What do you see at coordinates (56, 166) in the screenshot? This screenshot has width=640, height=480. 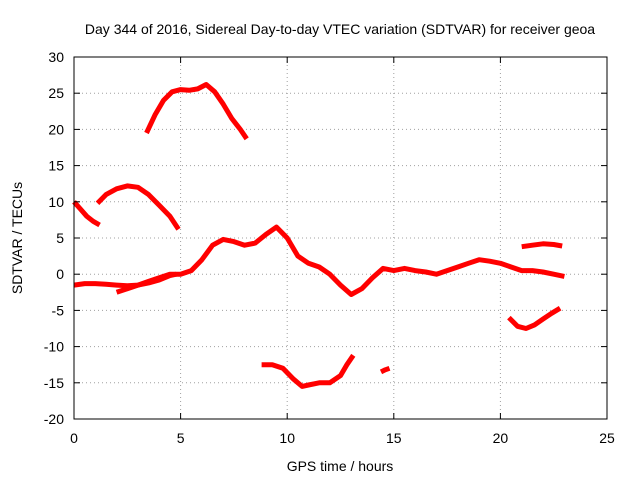 I see `y-tick-label: 15` at bounding box center [56, 166].